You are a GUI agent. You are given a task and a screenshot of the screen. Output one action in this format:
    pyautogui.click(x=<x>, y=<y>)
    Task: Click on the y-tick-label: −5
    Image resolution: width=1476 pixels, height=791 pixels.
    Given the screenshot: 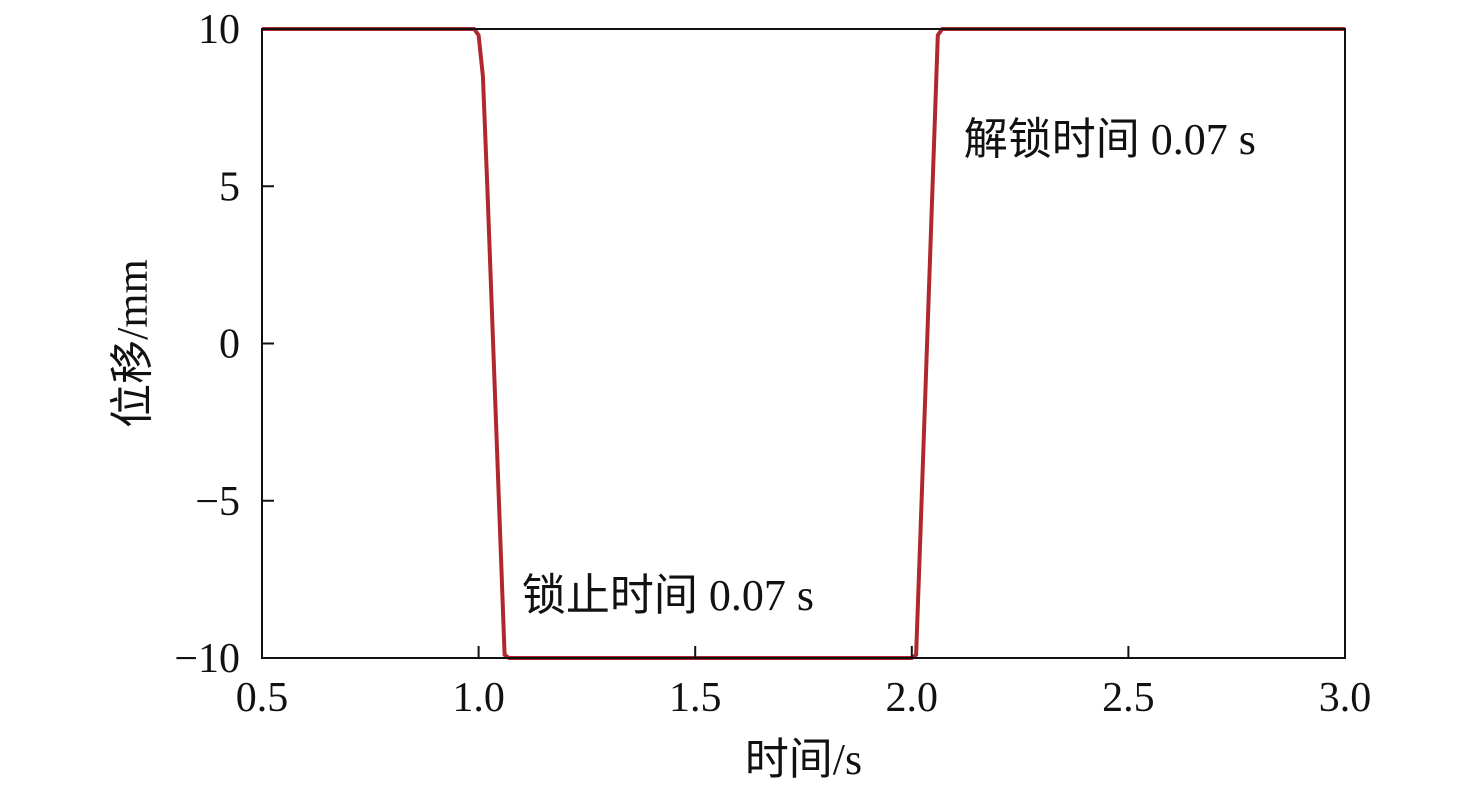 What is the action you would take?
    pyautogui.click(x=217, y=502)
    